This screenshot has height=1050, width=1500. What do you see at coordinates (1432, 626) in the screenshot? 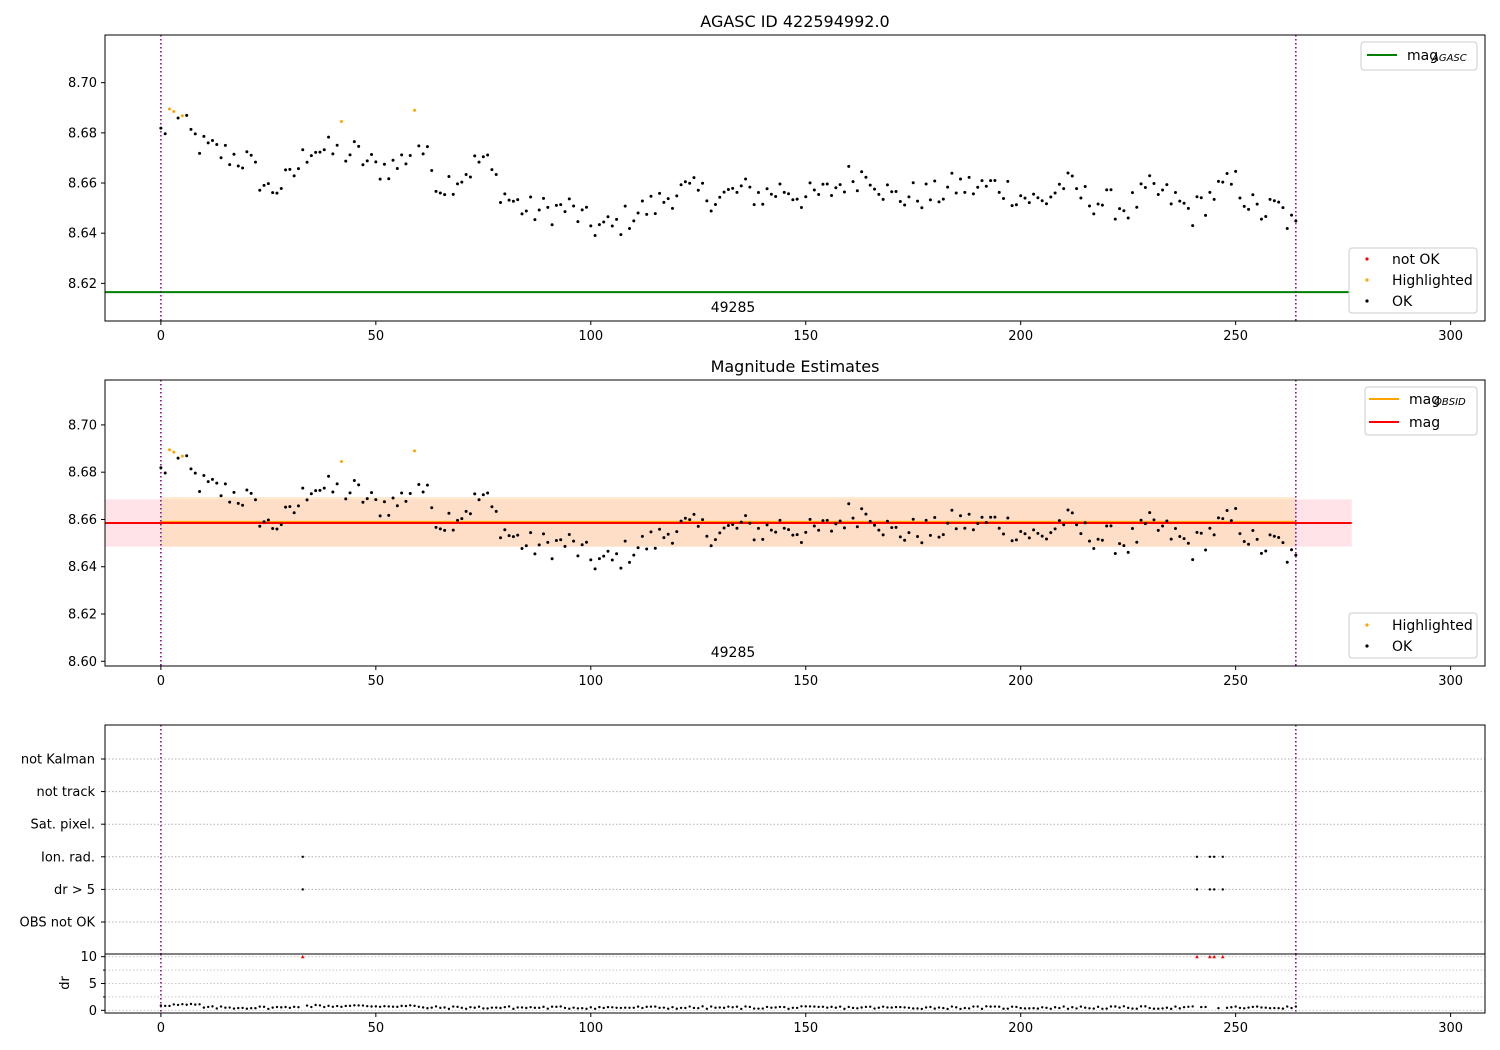
I see `legend-label-highlighted: Highlighted` at bounding box center [1432, 626].